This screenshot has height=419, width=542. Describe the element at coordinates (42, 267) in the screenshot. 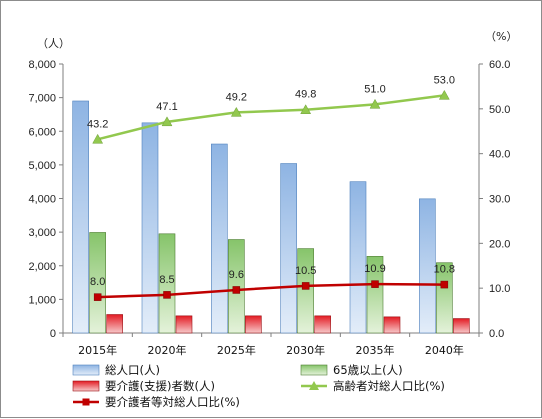

I see `y-left-tick-label: 2,000` at that location.